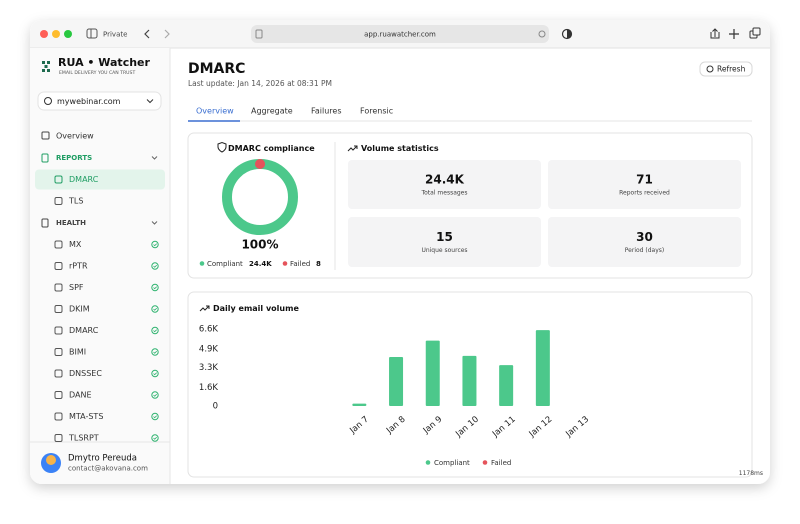 This screenshot has width=800, height=524. What do you see at coordinates (85, 373) in the screenshot?
I see `nav-item: DNSSEC` at bounding box center [85, 373].